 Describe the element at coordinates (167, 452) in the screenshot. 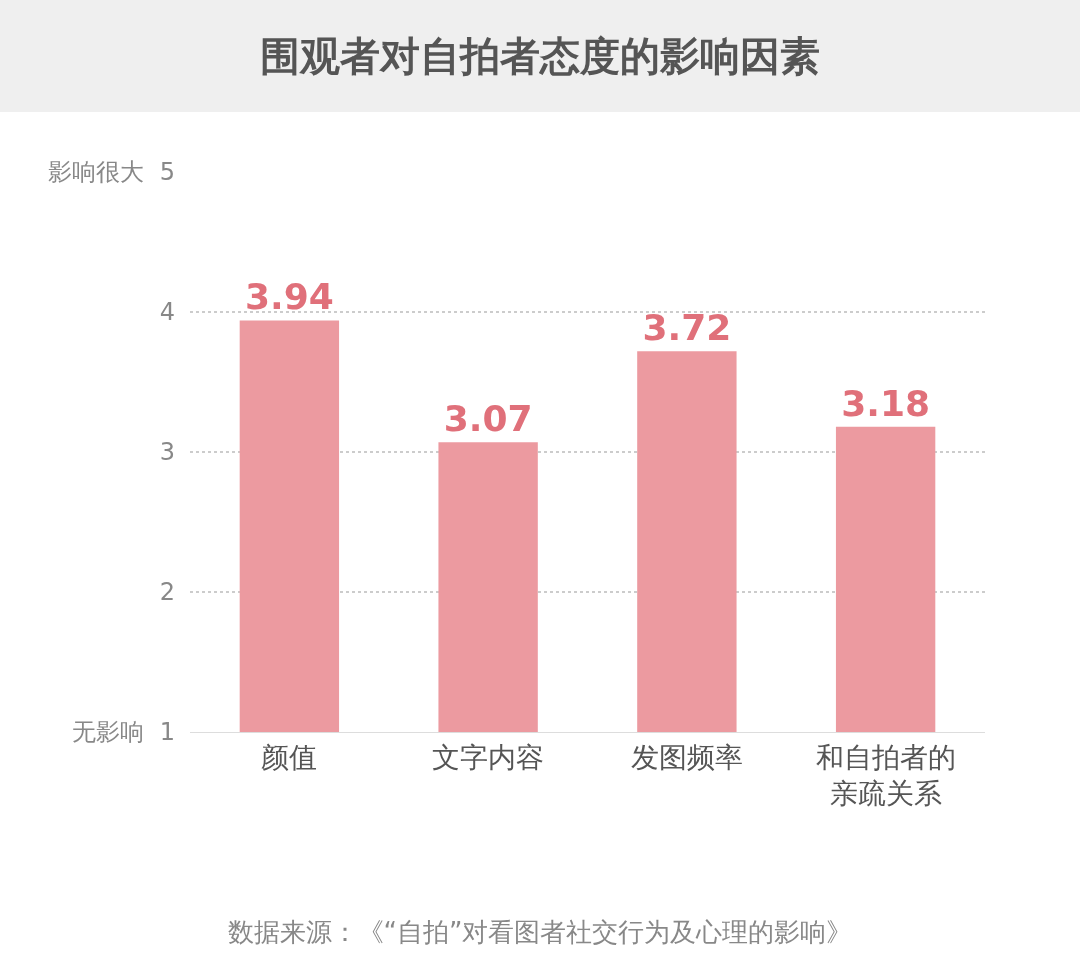

I see `y-tick-label: 3` at that location.